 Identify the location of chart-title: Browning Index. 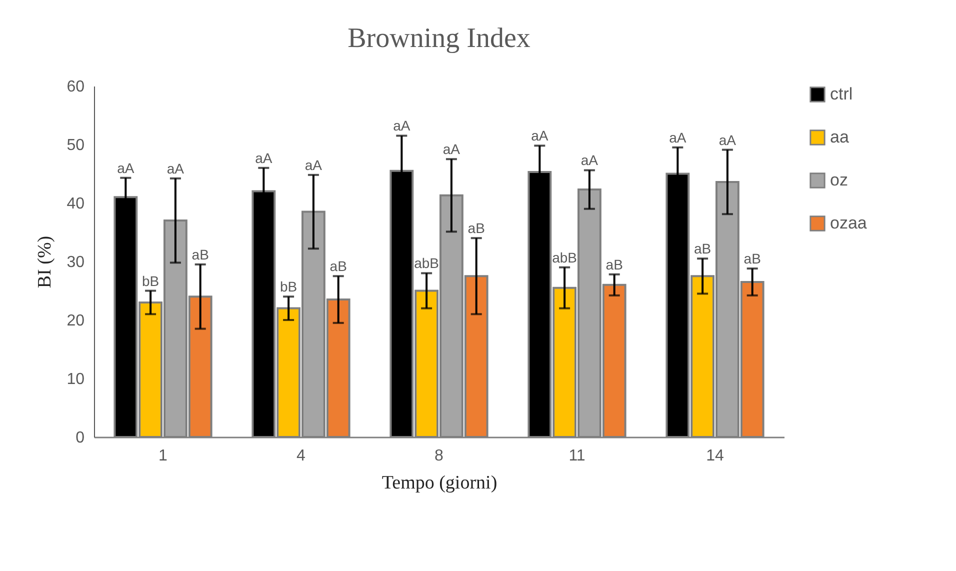
(439, 38).